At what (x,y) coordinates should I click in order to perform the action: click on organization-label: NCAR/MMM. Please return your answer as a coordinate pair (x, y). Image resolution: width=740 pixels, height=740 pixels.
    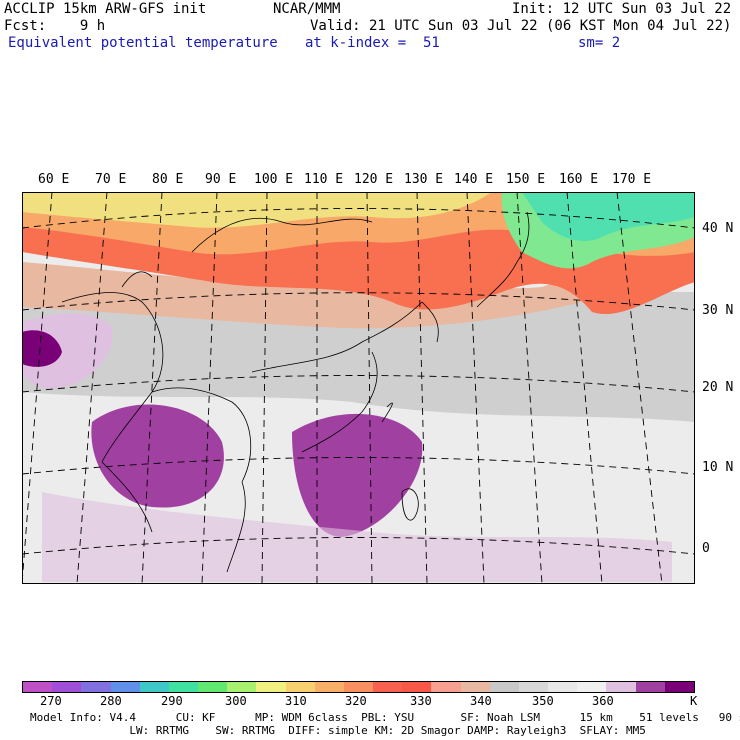
    Looking at the image, I should click on (307, 9).